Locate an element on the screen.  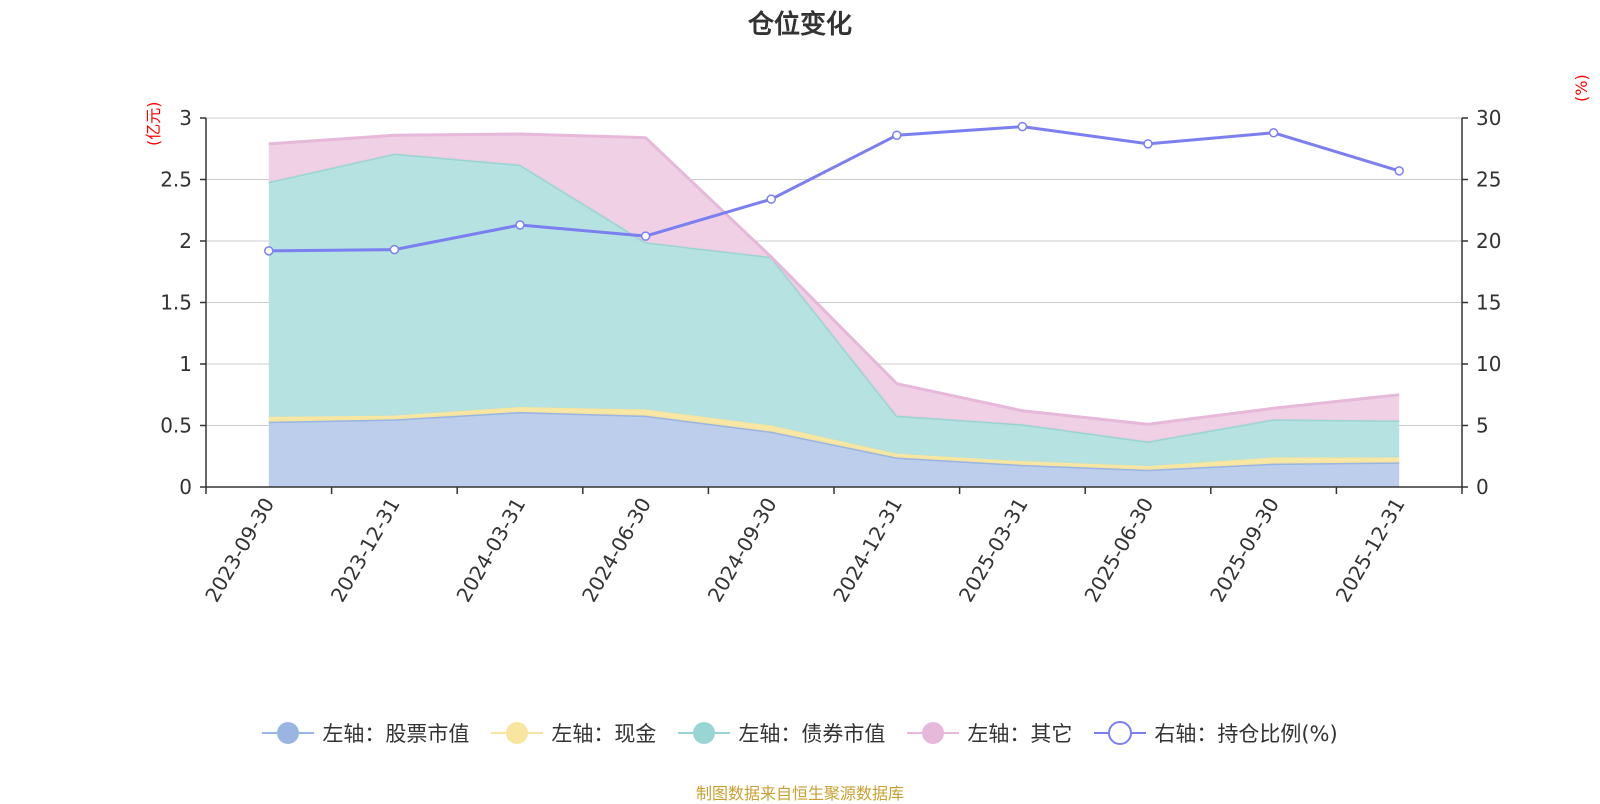
x-tick-label-7: 2025-06-30 is located at coordinates (1118, 550).